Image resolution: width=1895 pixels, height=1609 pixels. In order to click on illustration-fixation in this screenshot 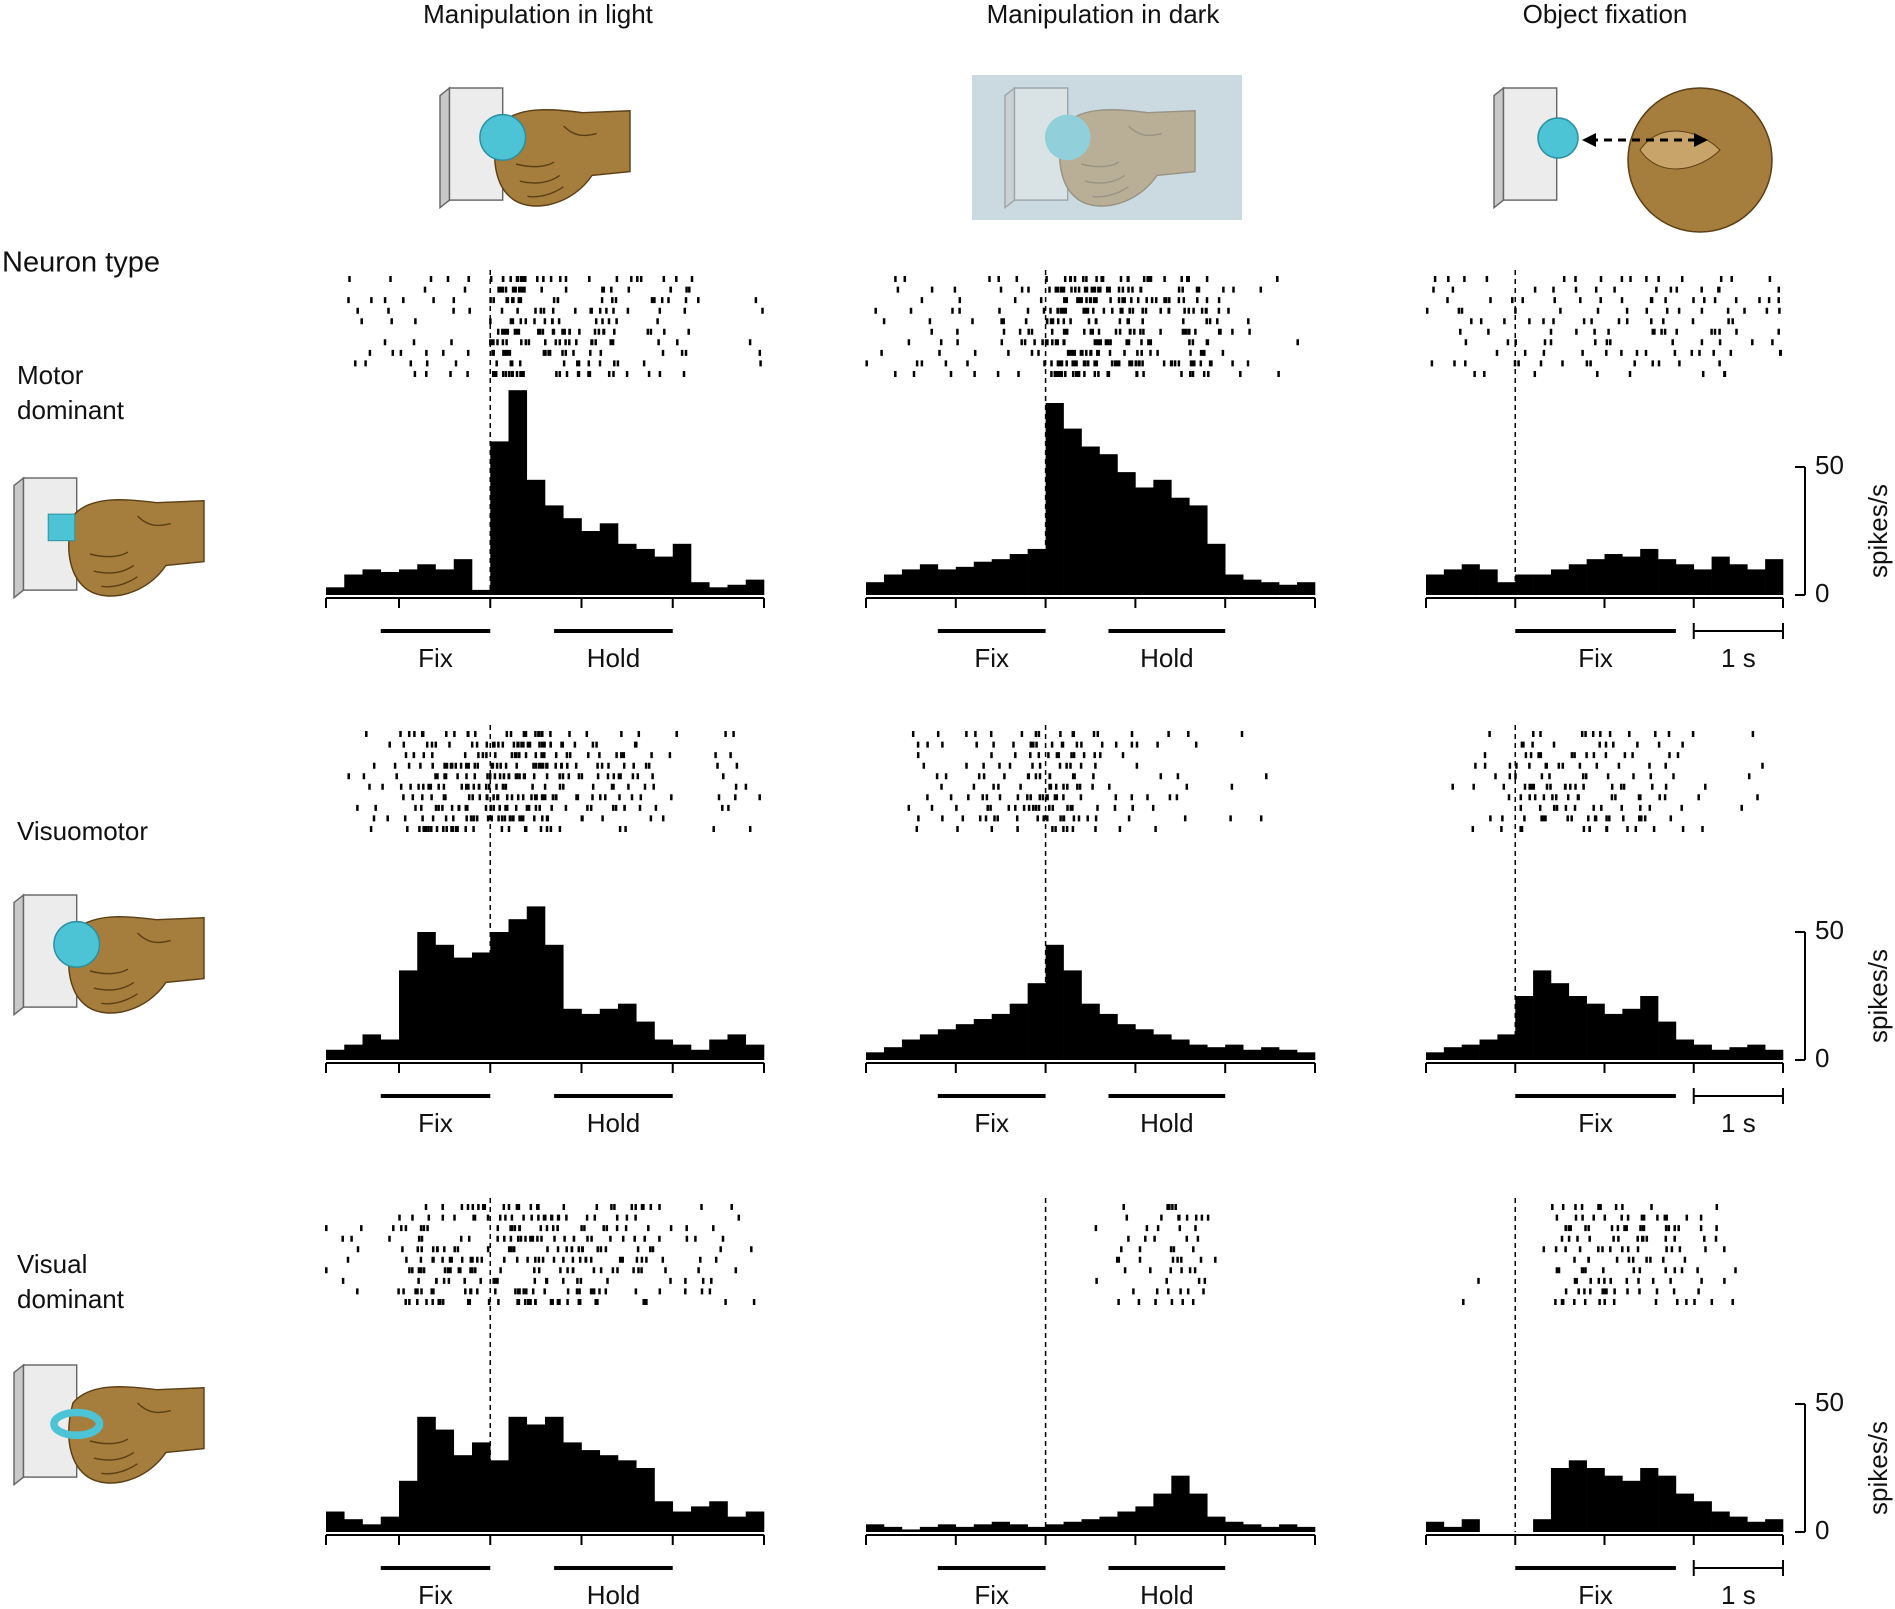, I will do `click(1633, 160)`.